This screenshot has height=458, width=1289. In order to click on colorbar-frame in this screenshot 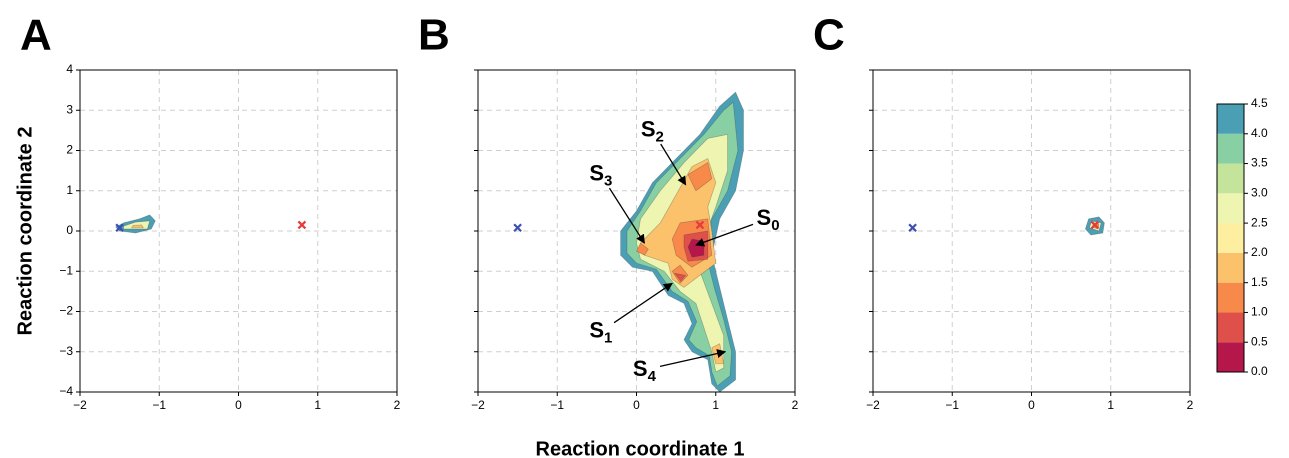, I will do `click(1230, 238)`.